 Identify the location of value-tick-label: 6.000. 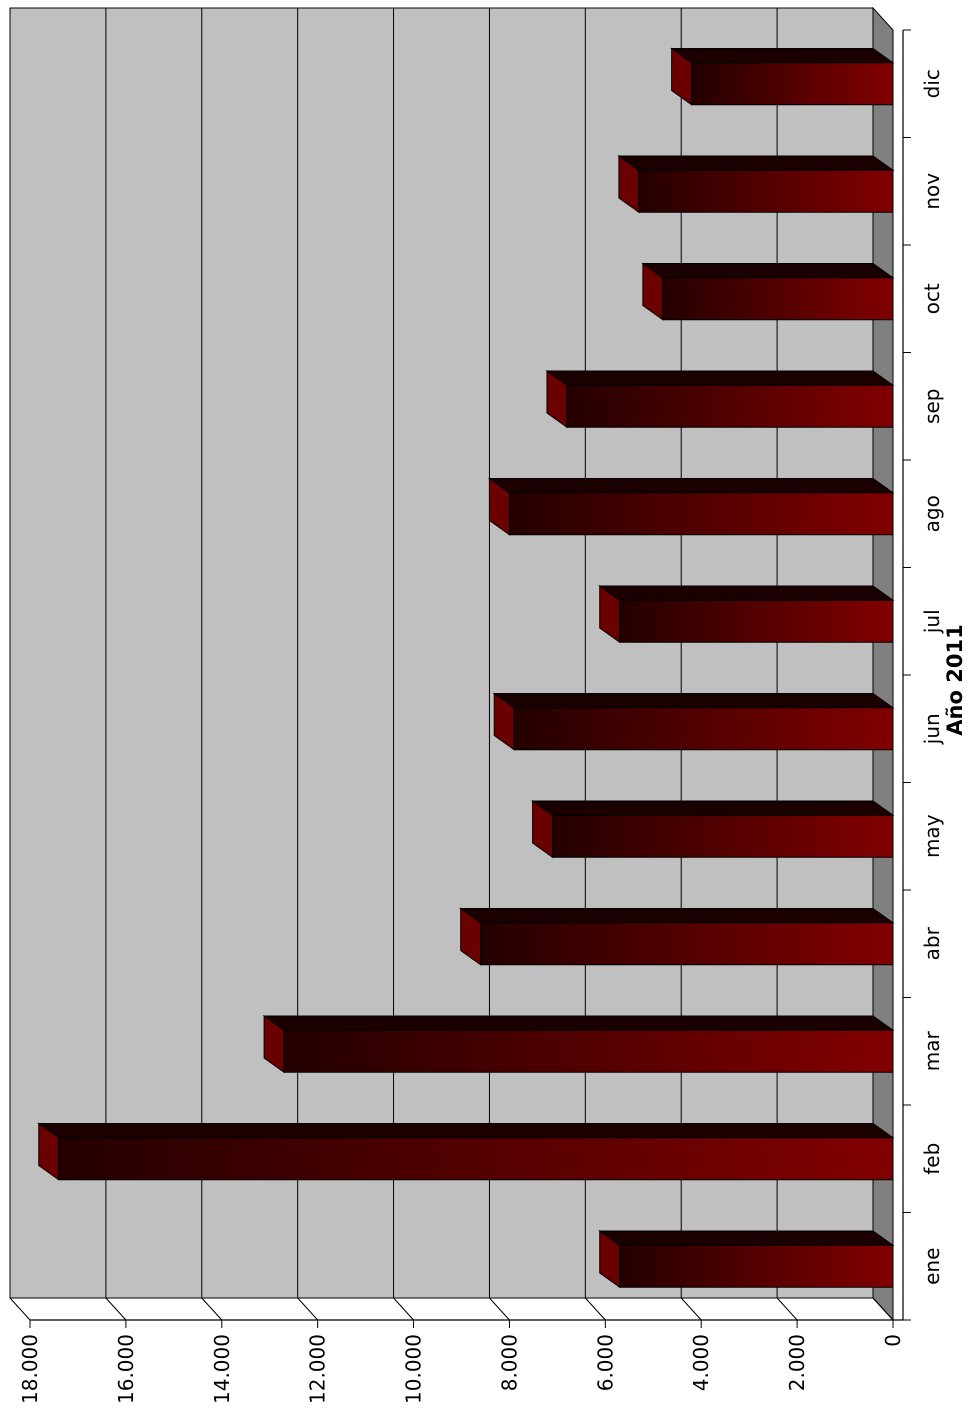
(605, 1362).